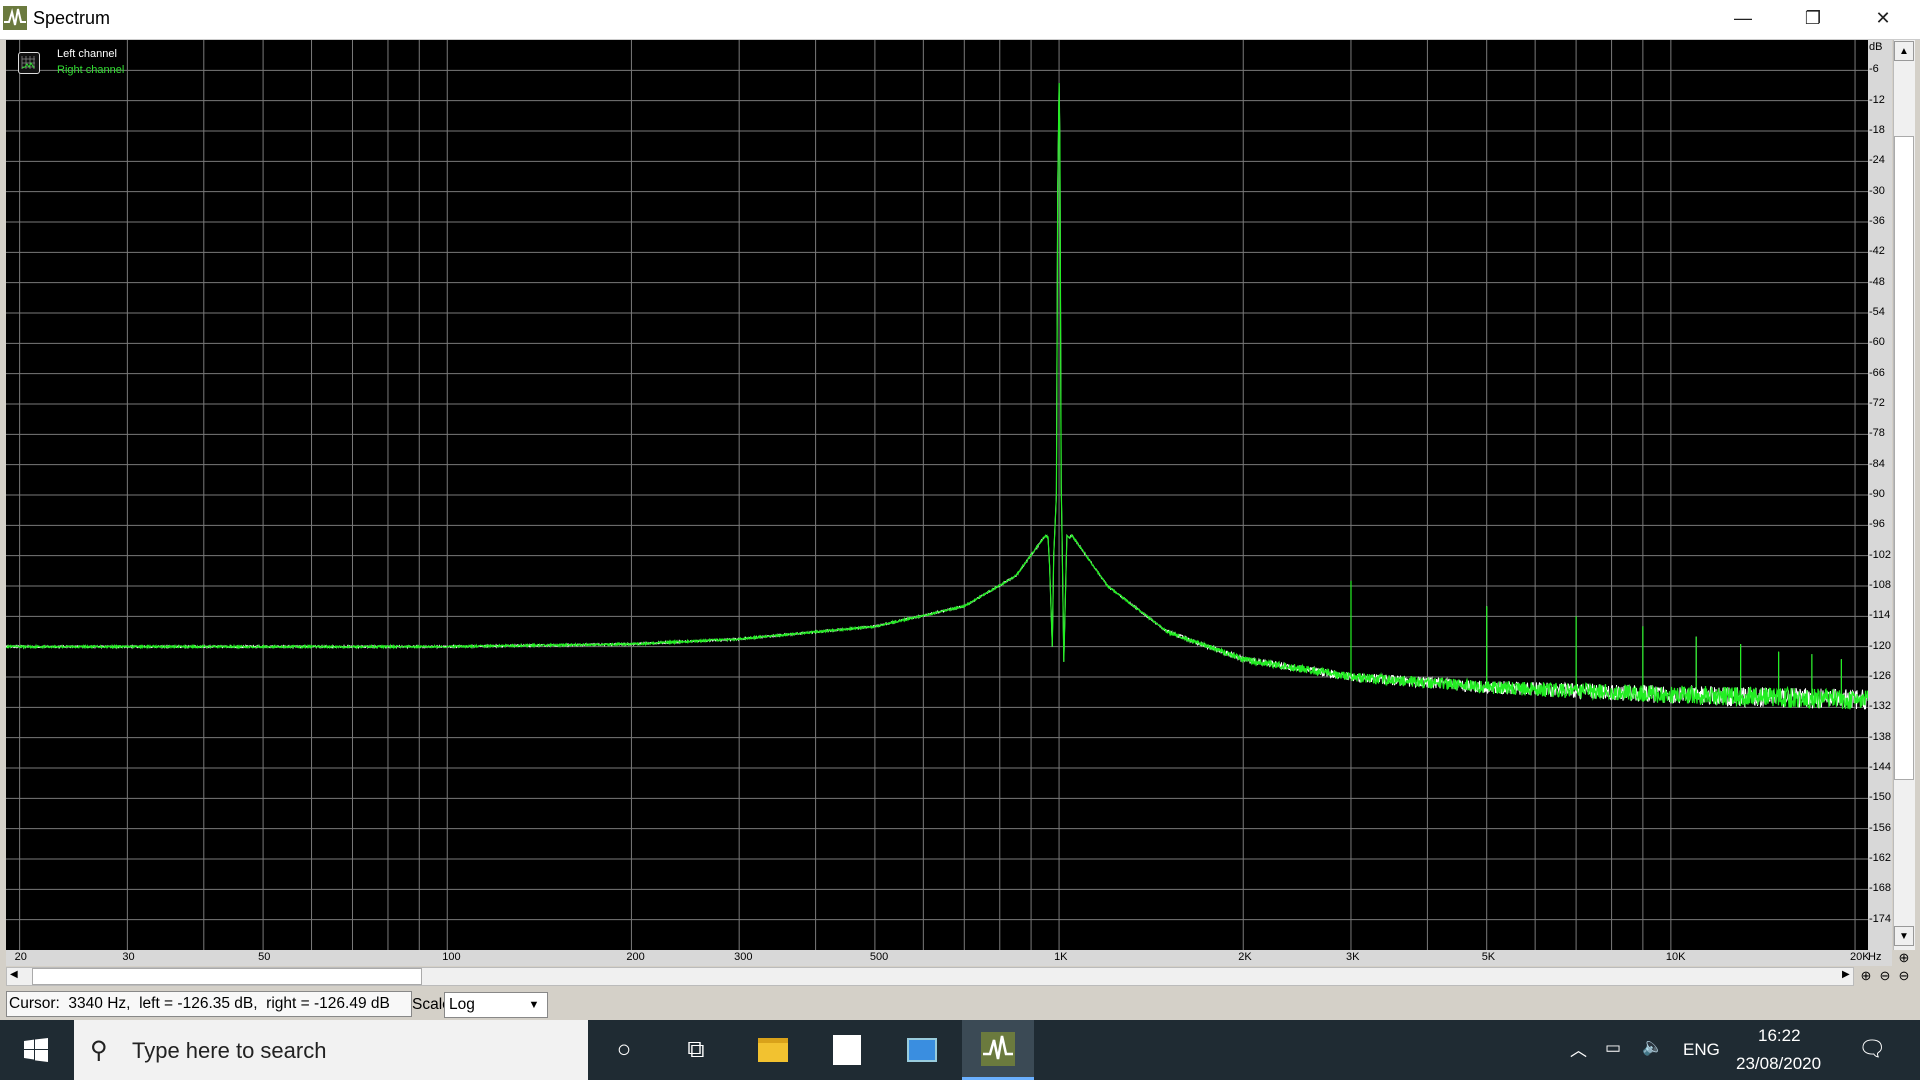  Describe the element at coordinates (1779, 1035) in the screenshot. I see `clock-time: 16:22` at that location.